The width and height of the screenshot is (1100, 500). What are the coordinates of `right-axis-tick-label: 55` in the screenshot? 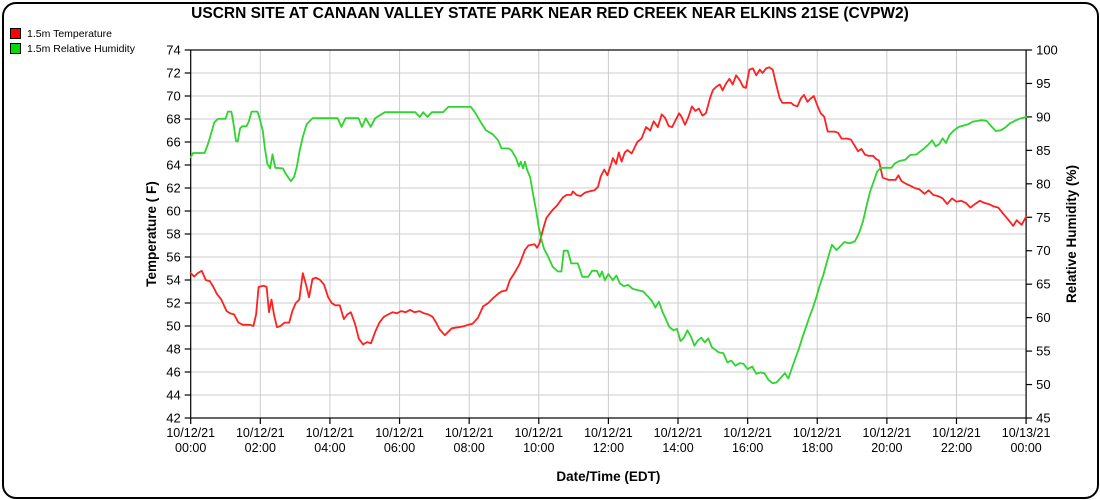 It's located at (1043, 351).